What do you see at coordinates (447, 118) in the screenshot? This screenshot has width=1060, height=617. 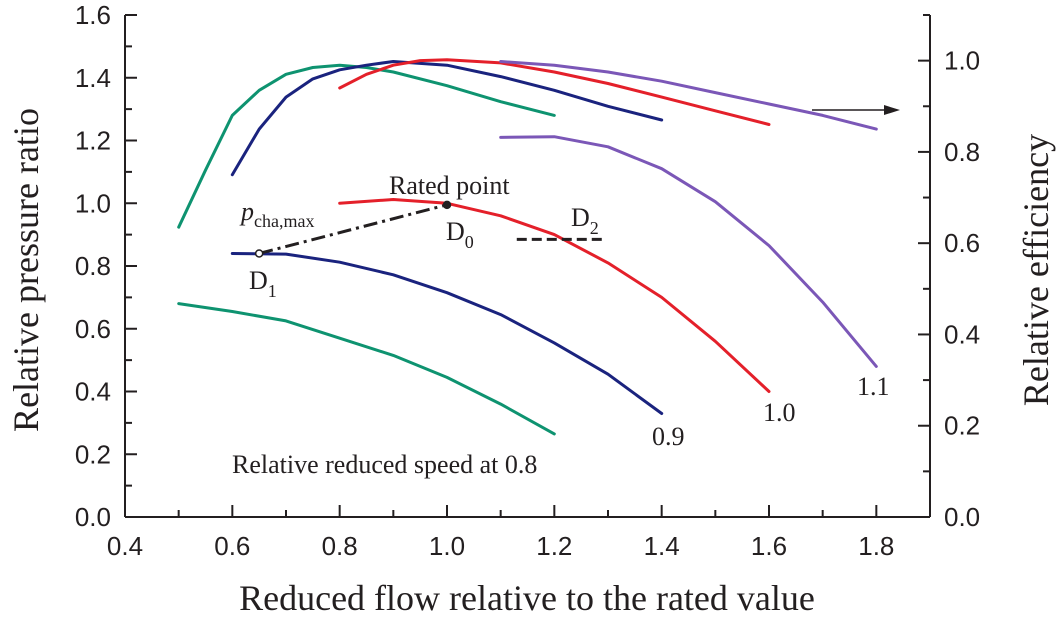 I see `series-line-efficiency-0.9` at bounding box center [447, 118].